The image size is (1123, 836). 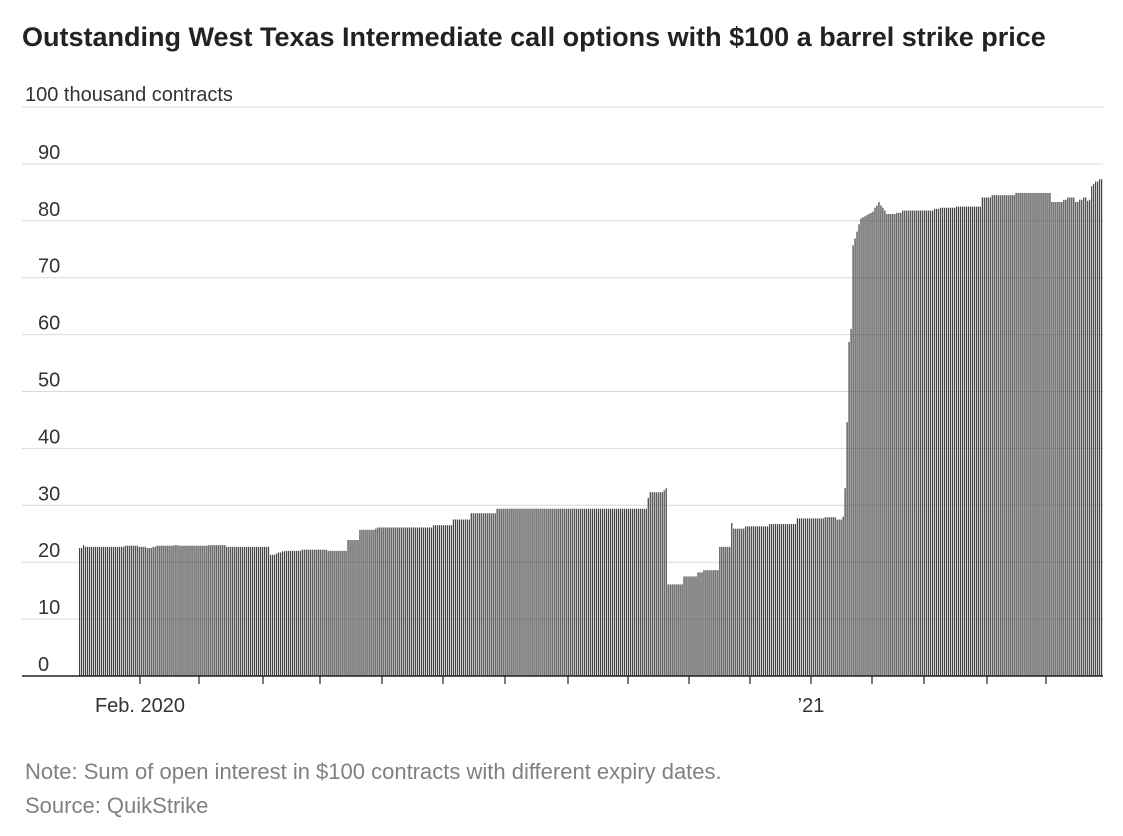 I want to click on y-tick-label: 10, so click(x=49, y=608).